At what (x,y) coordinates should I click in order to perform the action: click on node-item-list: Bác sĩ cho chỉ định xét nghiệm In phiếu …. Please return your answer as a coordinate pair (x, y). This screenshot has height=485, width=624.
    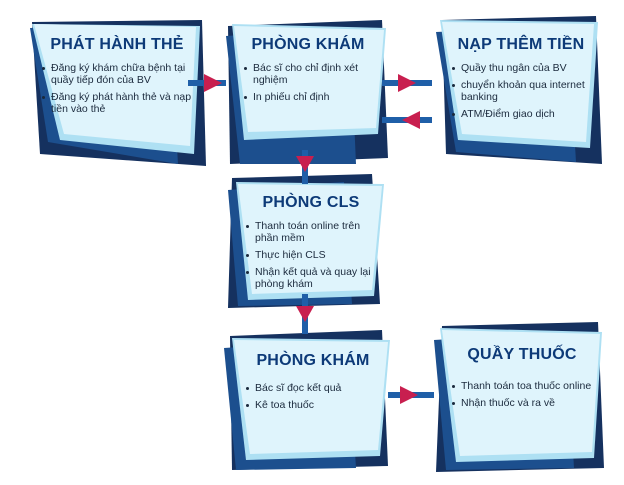
    Looking at the image, I should click on (308, 82).